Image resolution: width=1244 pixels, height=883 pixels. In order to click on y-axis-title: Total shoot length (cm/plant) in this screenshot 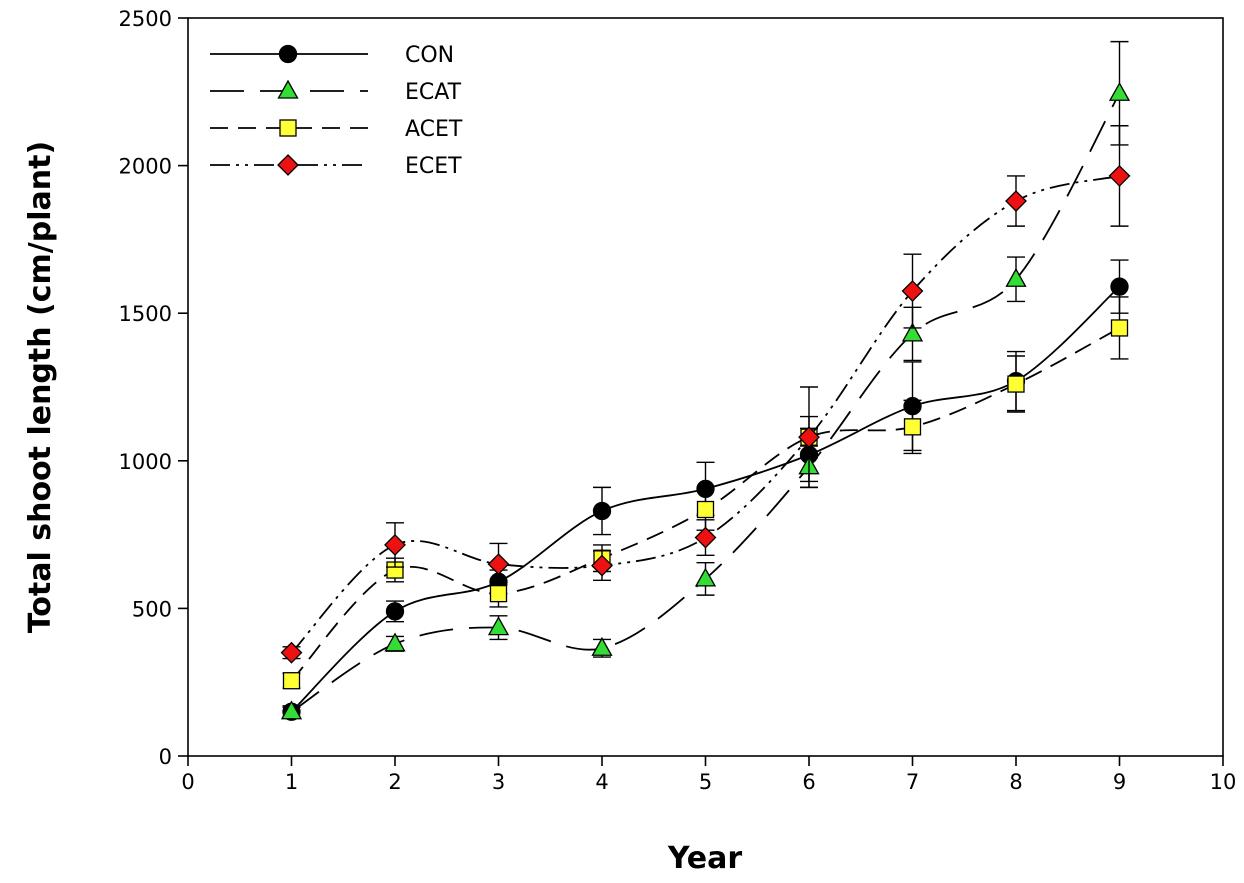, I will do `click(40, 387)`.